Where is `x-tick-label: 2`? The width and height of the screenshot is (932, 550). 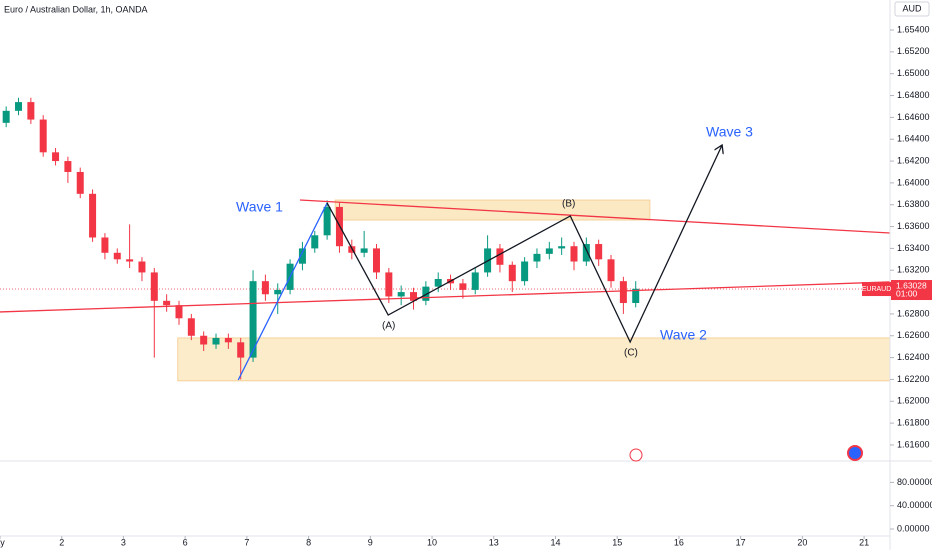
x-tick-label: 2 is located at coordinates (61, 542).